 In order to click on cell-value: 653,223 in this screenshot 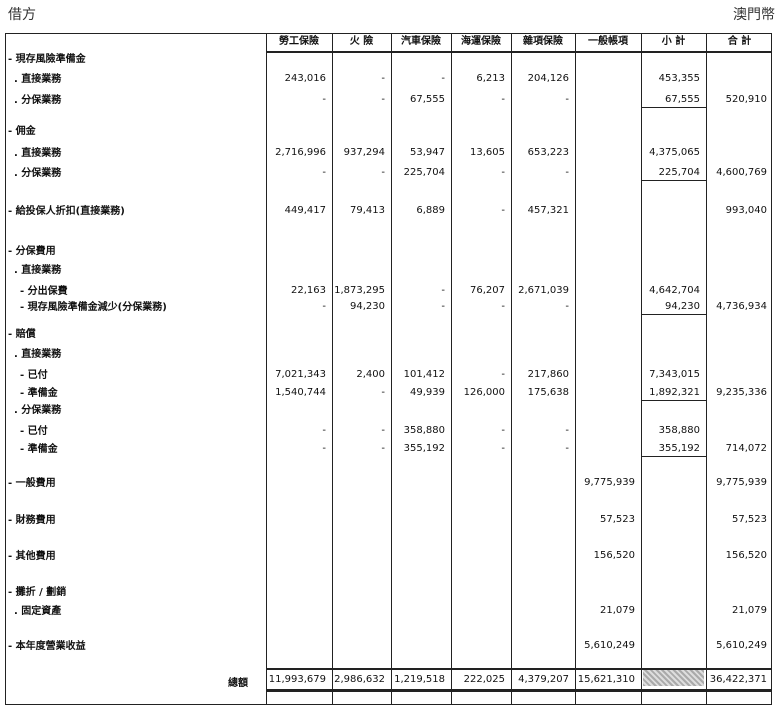, I will do `click(548, 152)`.